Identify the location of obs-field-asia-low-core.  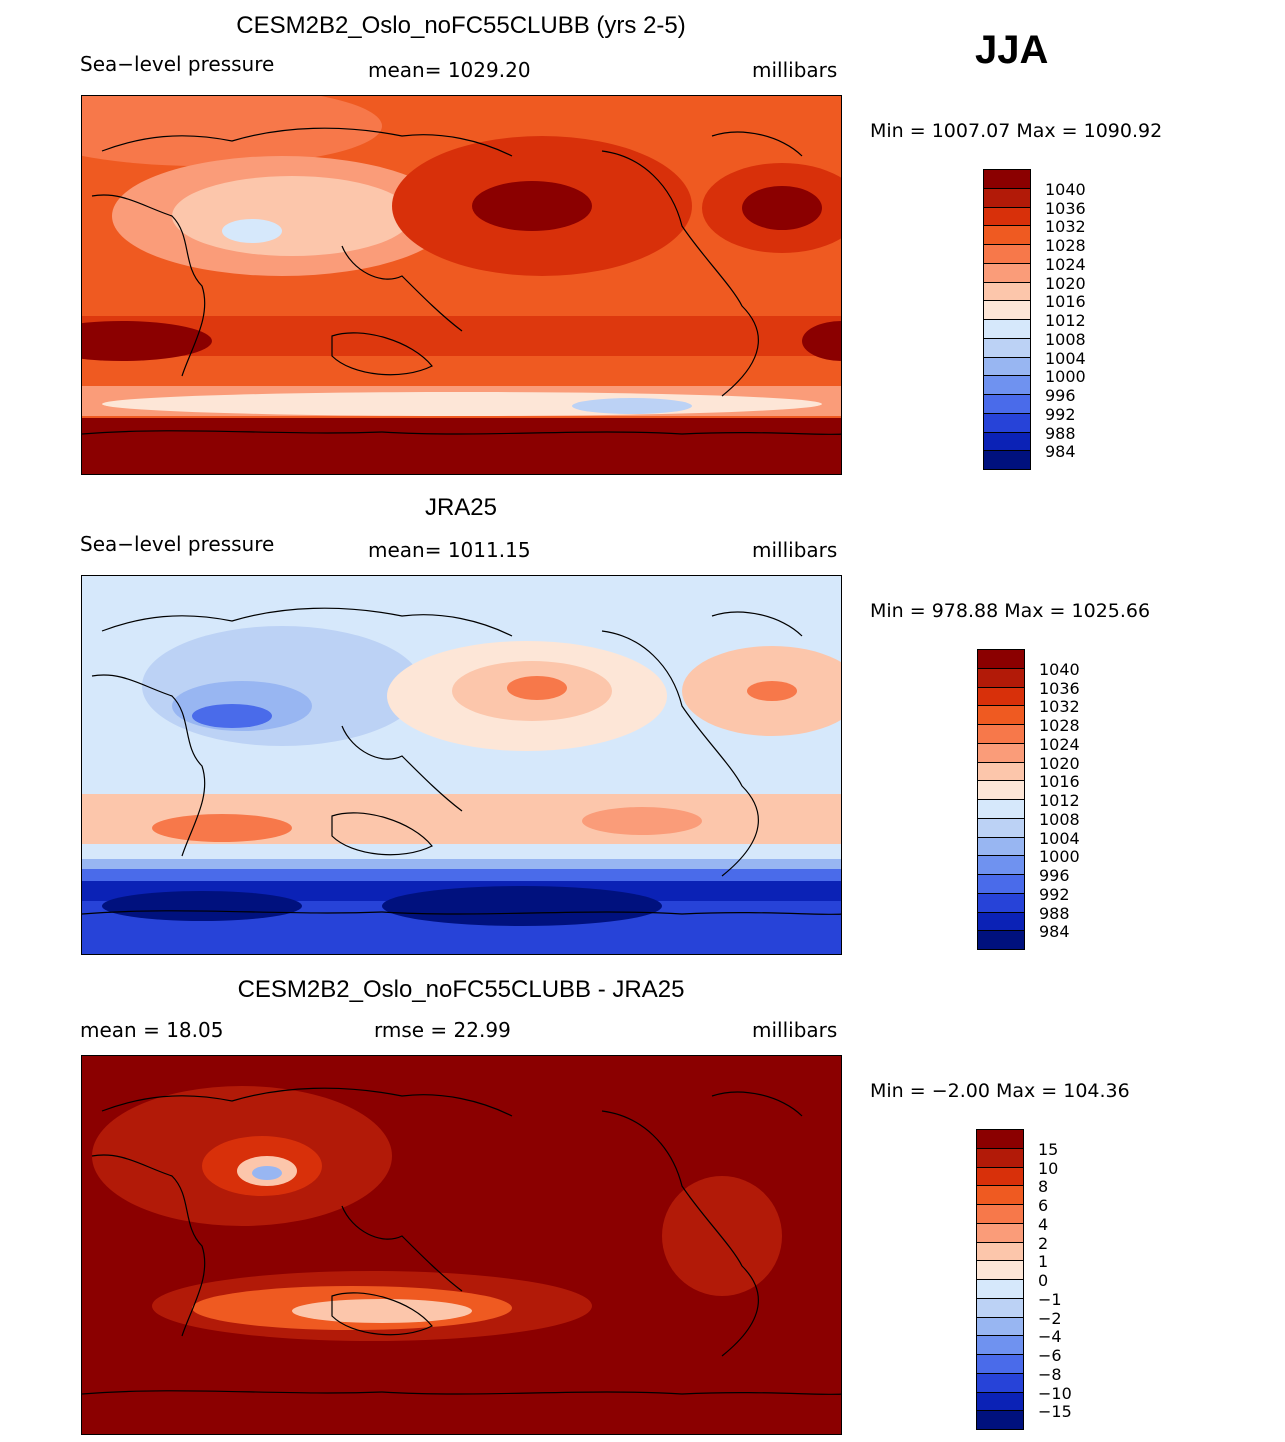
(232, 716).